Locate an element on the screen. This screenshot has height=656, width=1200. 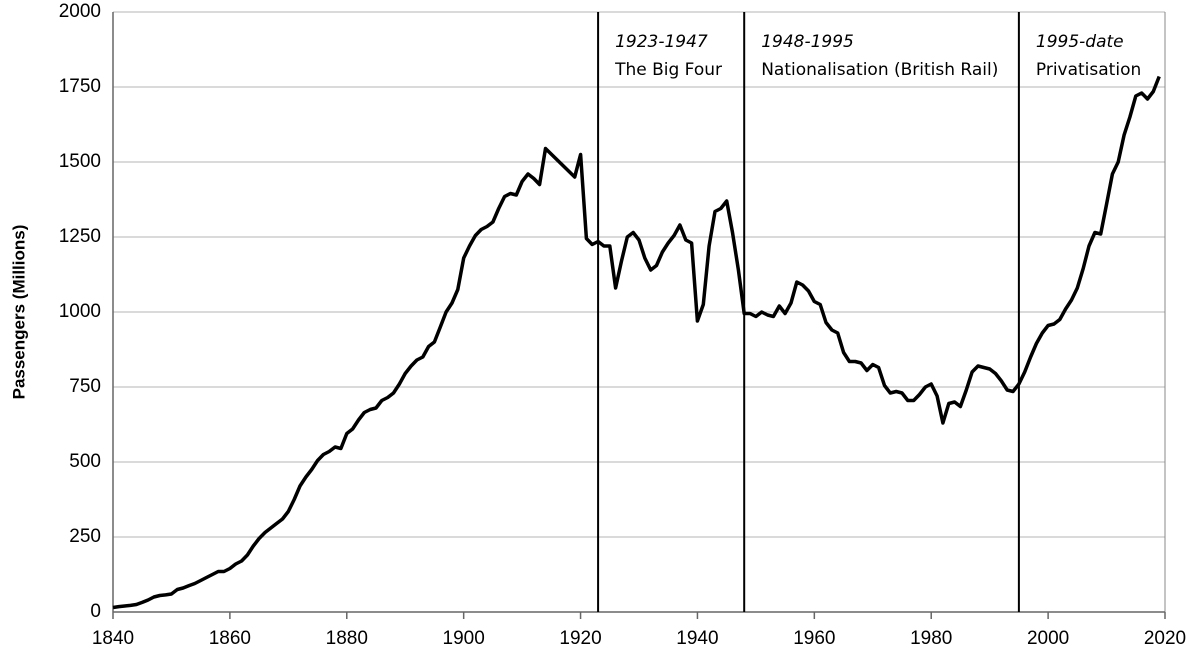
period-label: The Big Four is located at coordinates (668, 70).